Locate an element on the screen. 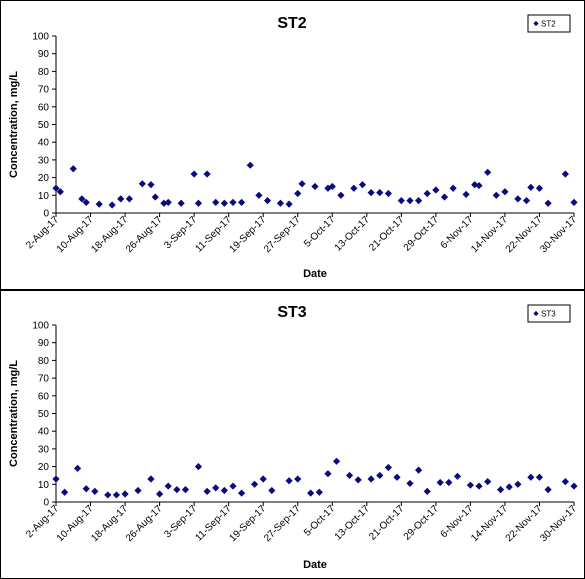 This screenshot has height=579, width=585. legend-box is located at coordinates (549, 313).